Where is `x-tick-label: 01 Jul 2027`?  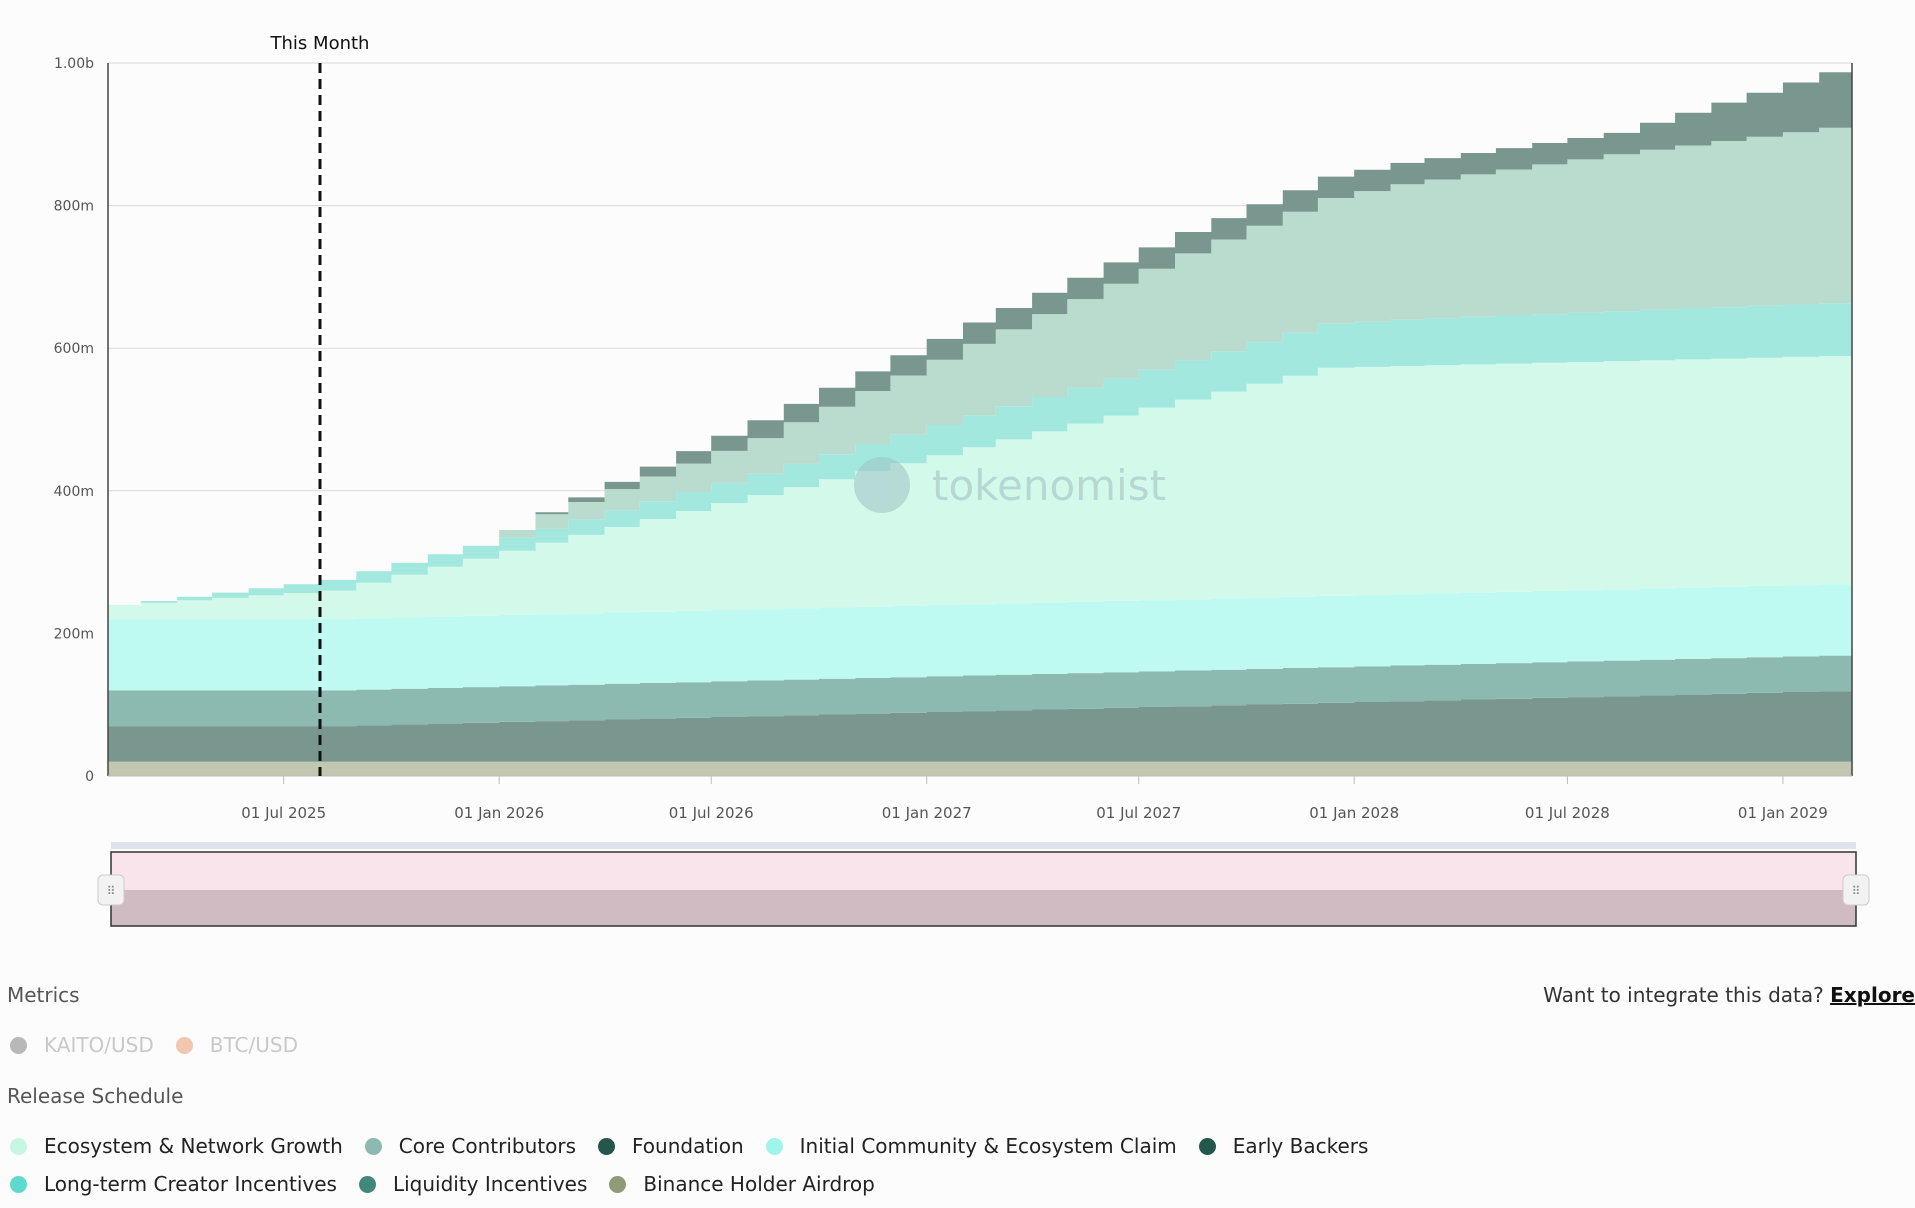
x-tick-label: 01 Jul 2027 is located at coordinates (1138, 813).